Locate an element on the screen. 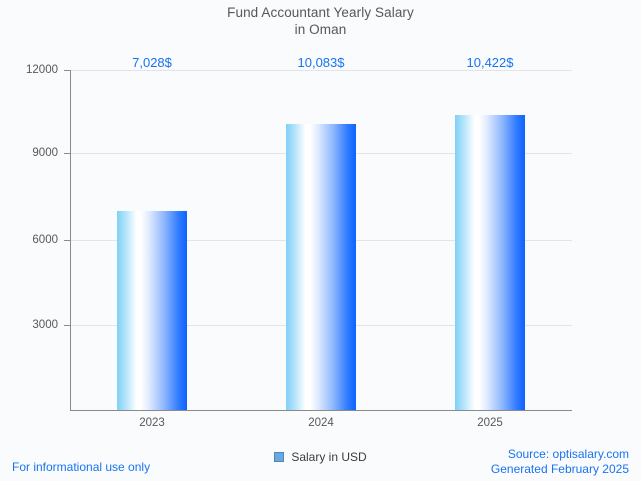 Image resolution: width=641 pixels, height=481 pixels. source-link: Source: optisalary.com is located at coordinates (568, 454).